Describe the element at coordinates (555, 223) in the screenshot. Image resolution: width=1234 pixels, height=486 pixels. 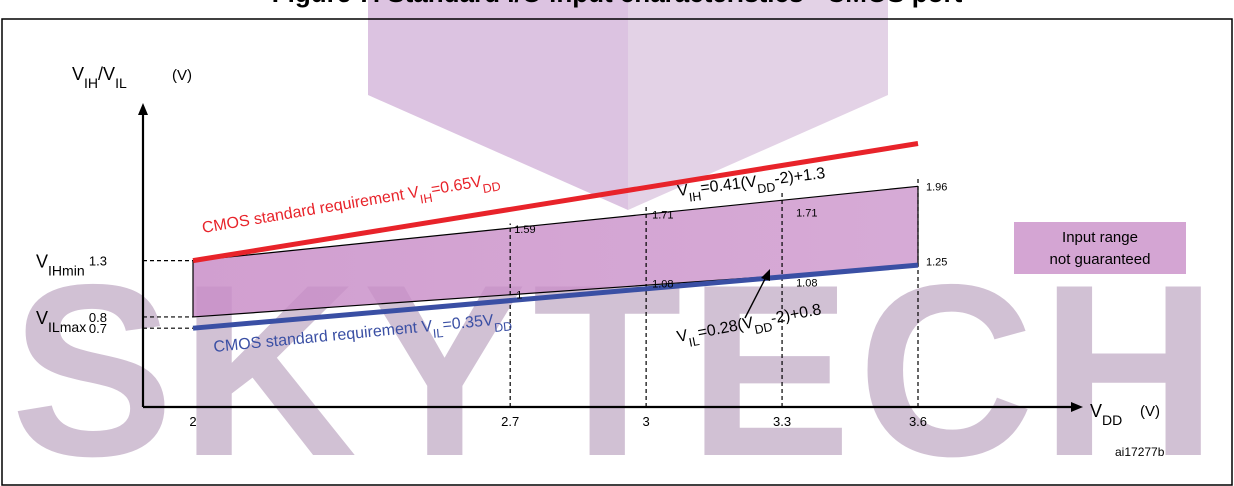
I see `vih-formula-line` at that location.